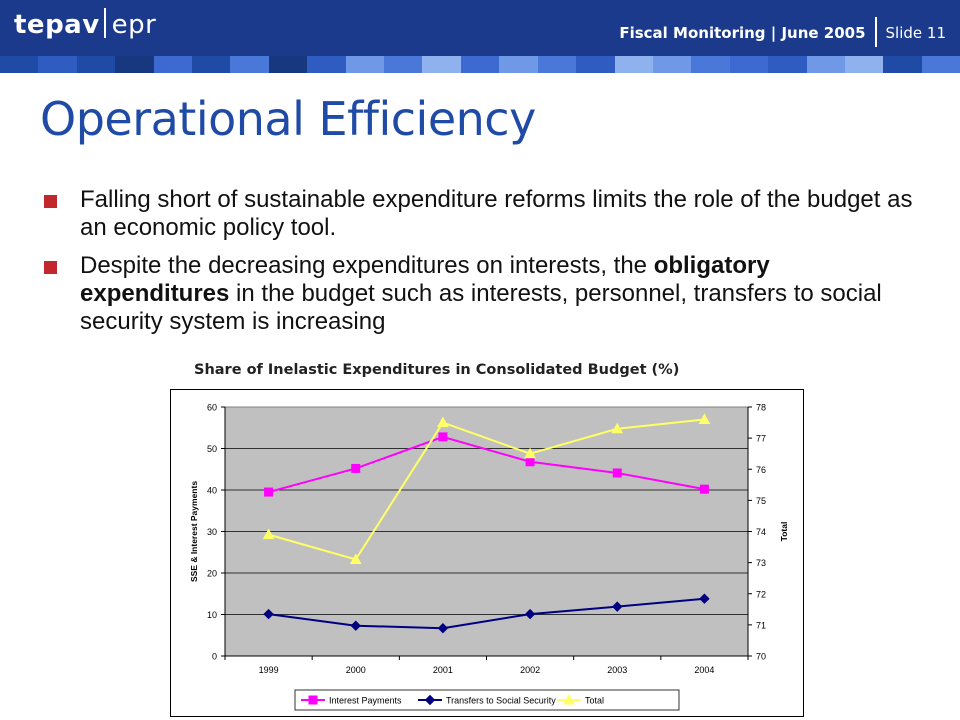 The width and height of the screenshot is (960, 720). Describe the element at coordinates (356, 670) in the screenshot. I see `x-tick-label: 2000` at that location.